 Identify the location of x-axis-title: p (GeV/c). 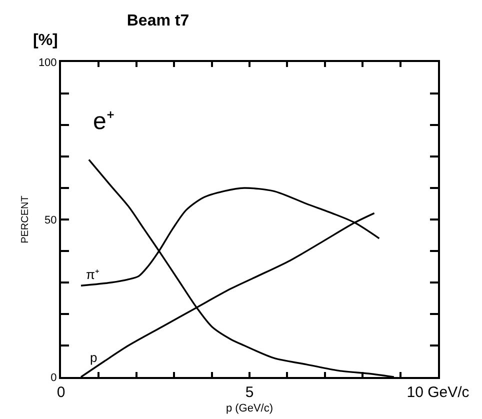
(250, 408).